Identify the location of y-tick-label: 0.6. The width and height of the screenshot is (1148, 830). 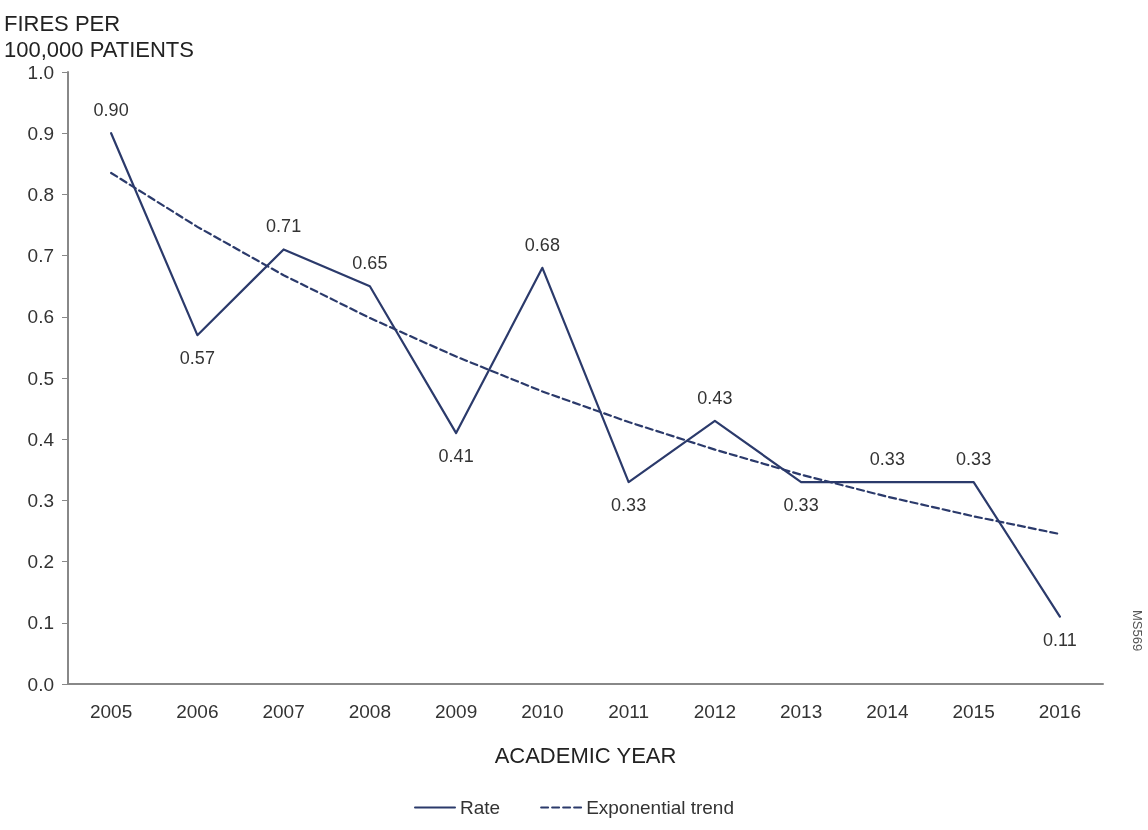
(40, 317).